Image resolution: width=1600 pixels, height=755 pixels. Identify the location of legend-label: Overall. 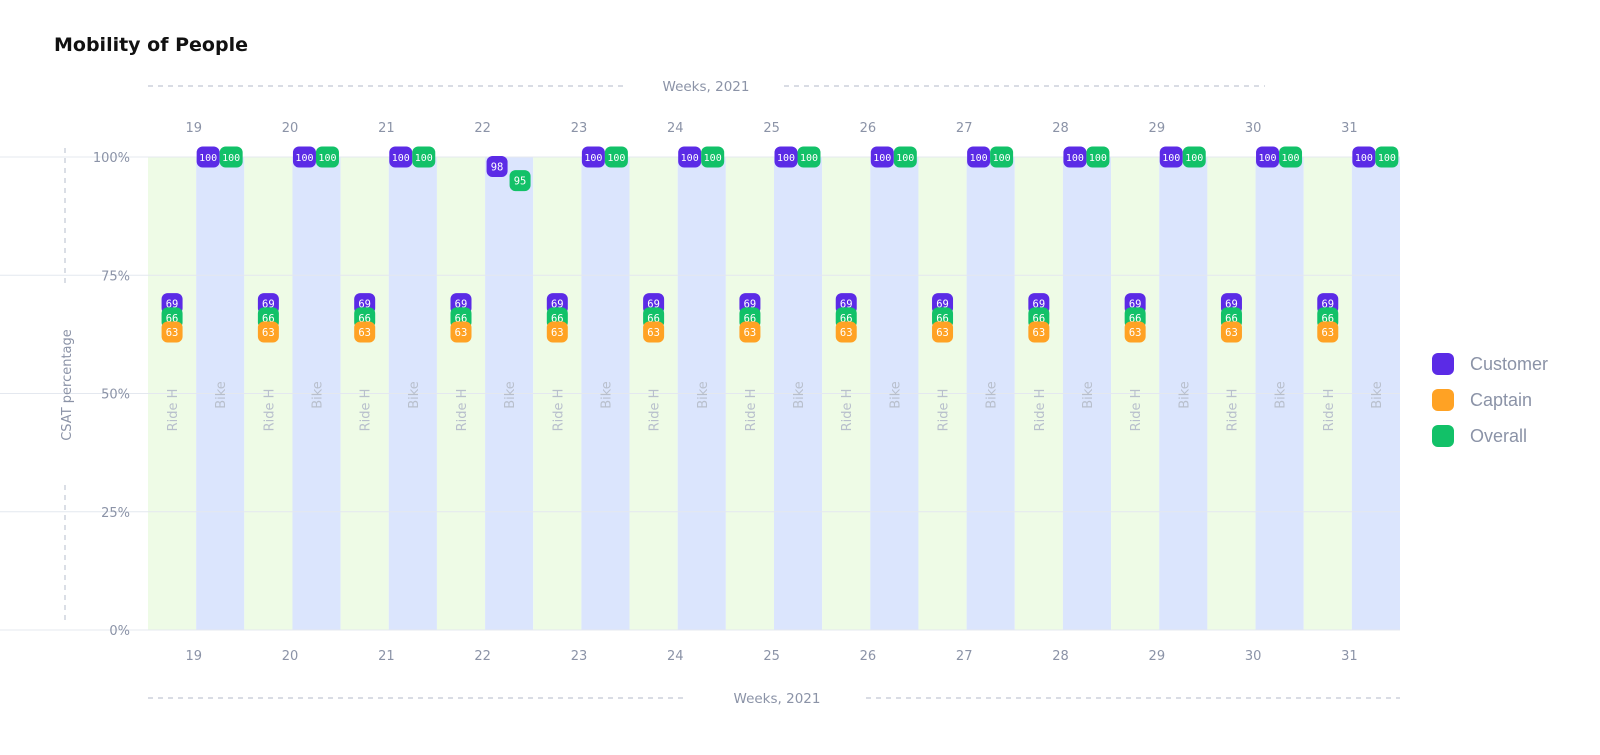
(1499, 435).